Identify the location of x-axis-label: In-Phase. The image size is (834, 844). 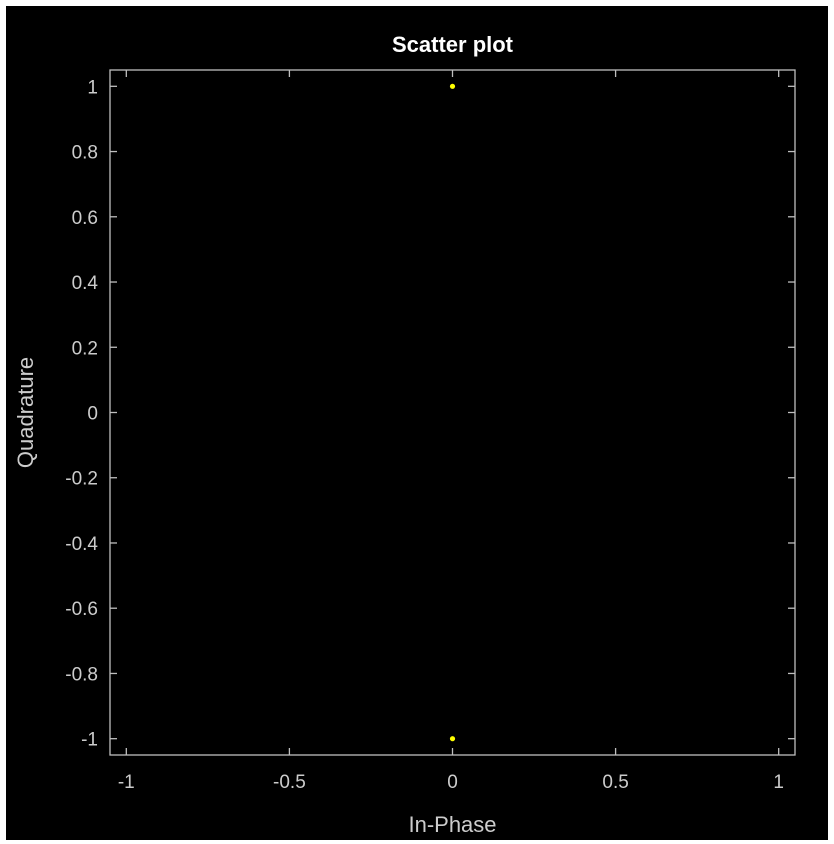
(452, 824).